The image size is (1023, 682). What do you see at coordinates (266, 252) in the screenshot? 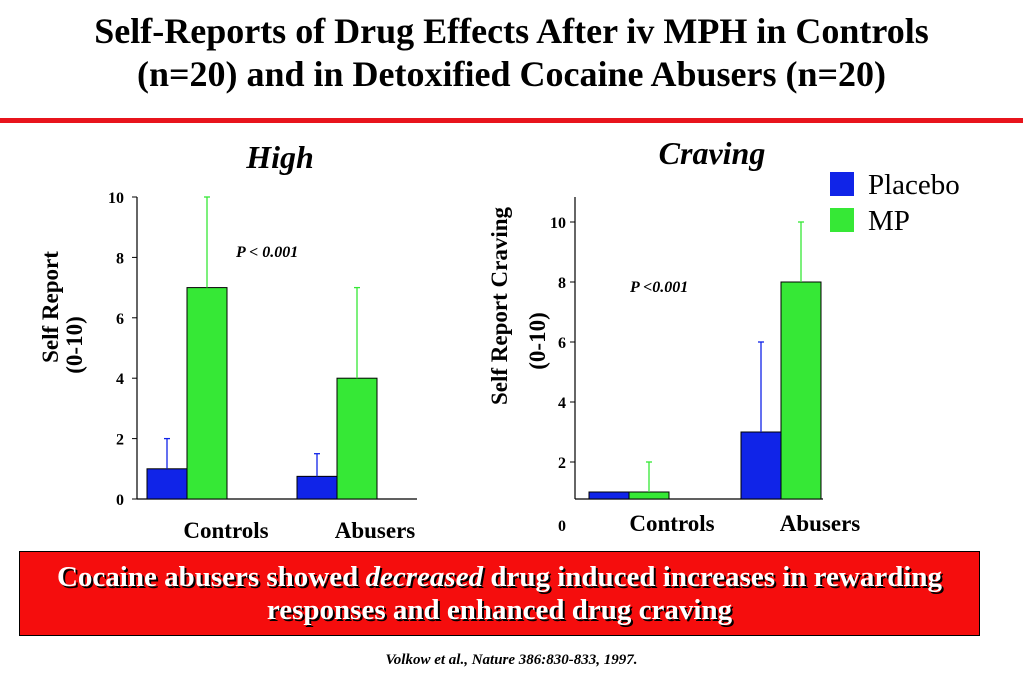
I see `p-value-annotation: P < 0.001` at bounding box center [266, 252].